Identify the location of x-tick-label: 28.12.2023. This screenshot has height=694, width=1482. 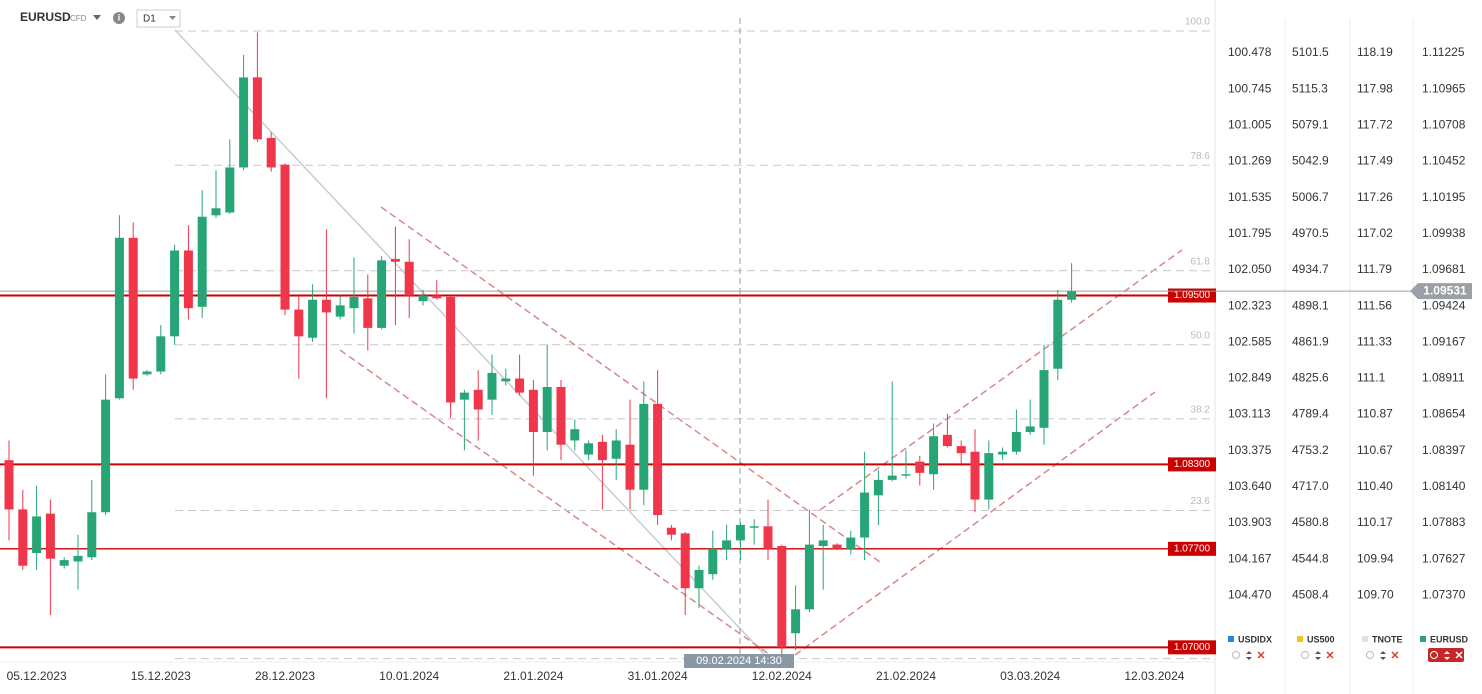
(285, 676).